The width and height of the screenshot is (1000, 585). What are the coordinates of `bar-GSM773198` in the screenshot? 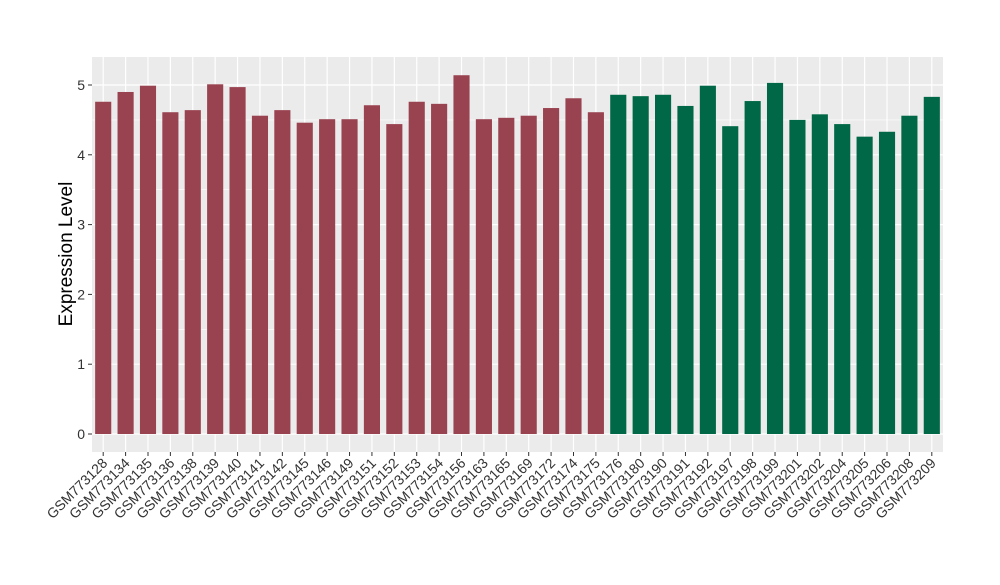 It's located at (752, 267).